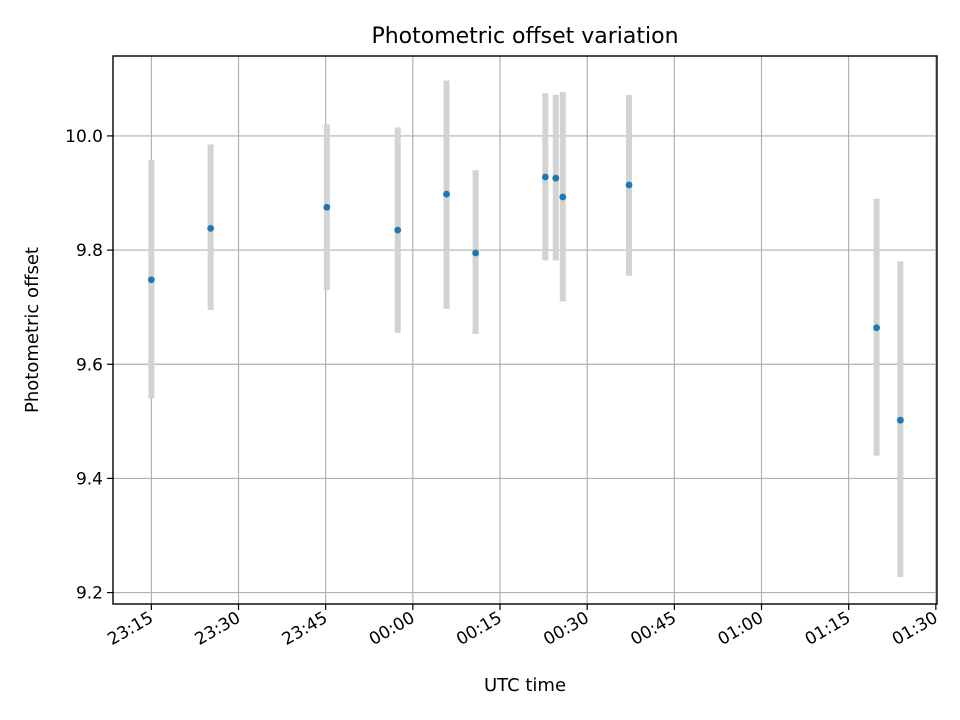 This screenshot has height=720, width=960. What do you see at coordinates (89, 251) in the screenshot?
I see `y-tick-label: 9.8` at bounding box center [89, 251].